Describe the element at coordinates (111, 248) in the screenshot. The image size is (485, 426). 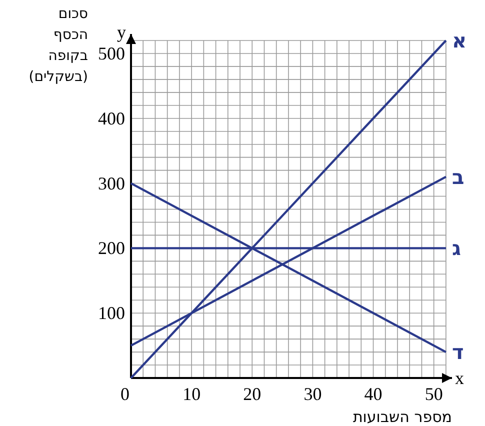
I see `y-tick-label: 200` at that location.